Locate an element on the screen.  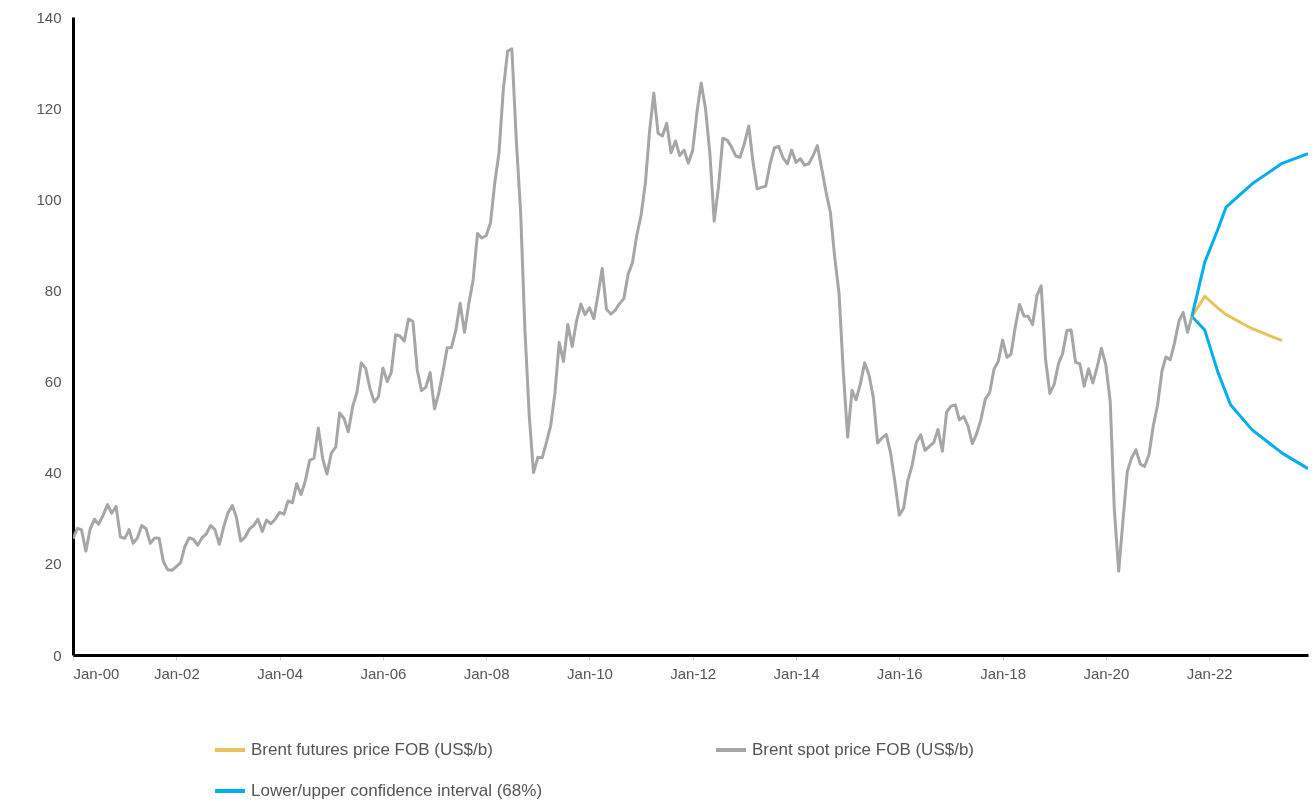
y-tick-label: 120 is located at coordinates (49, 108).